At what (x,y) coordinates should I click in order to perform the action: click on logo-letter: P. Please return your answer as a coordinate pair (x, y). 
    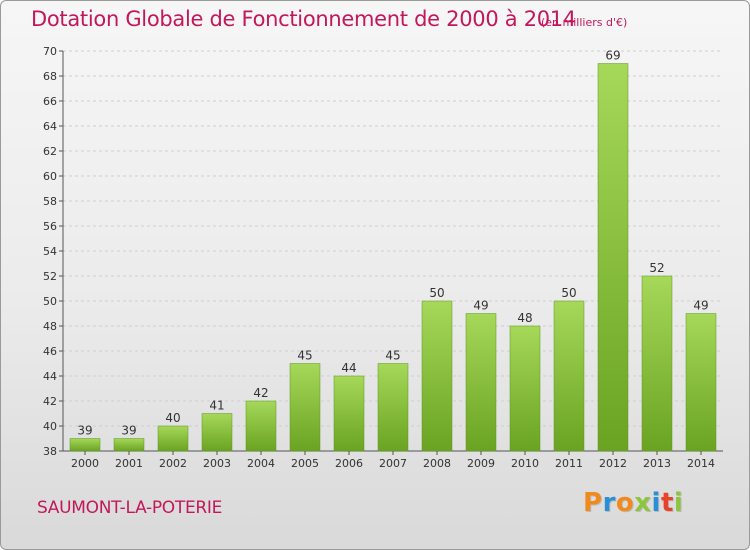
    Looking at the image, I should click on (593, 503).